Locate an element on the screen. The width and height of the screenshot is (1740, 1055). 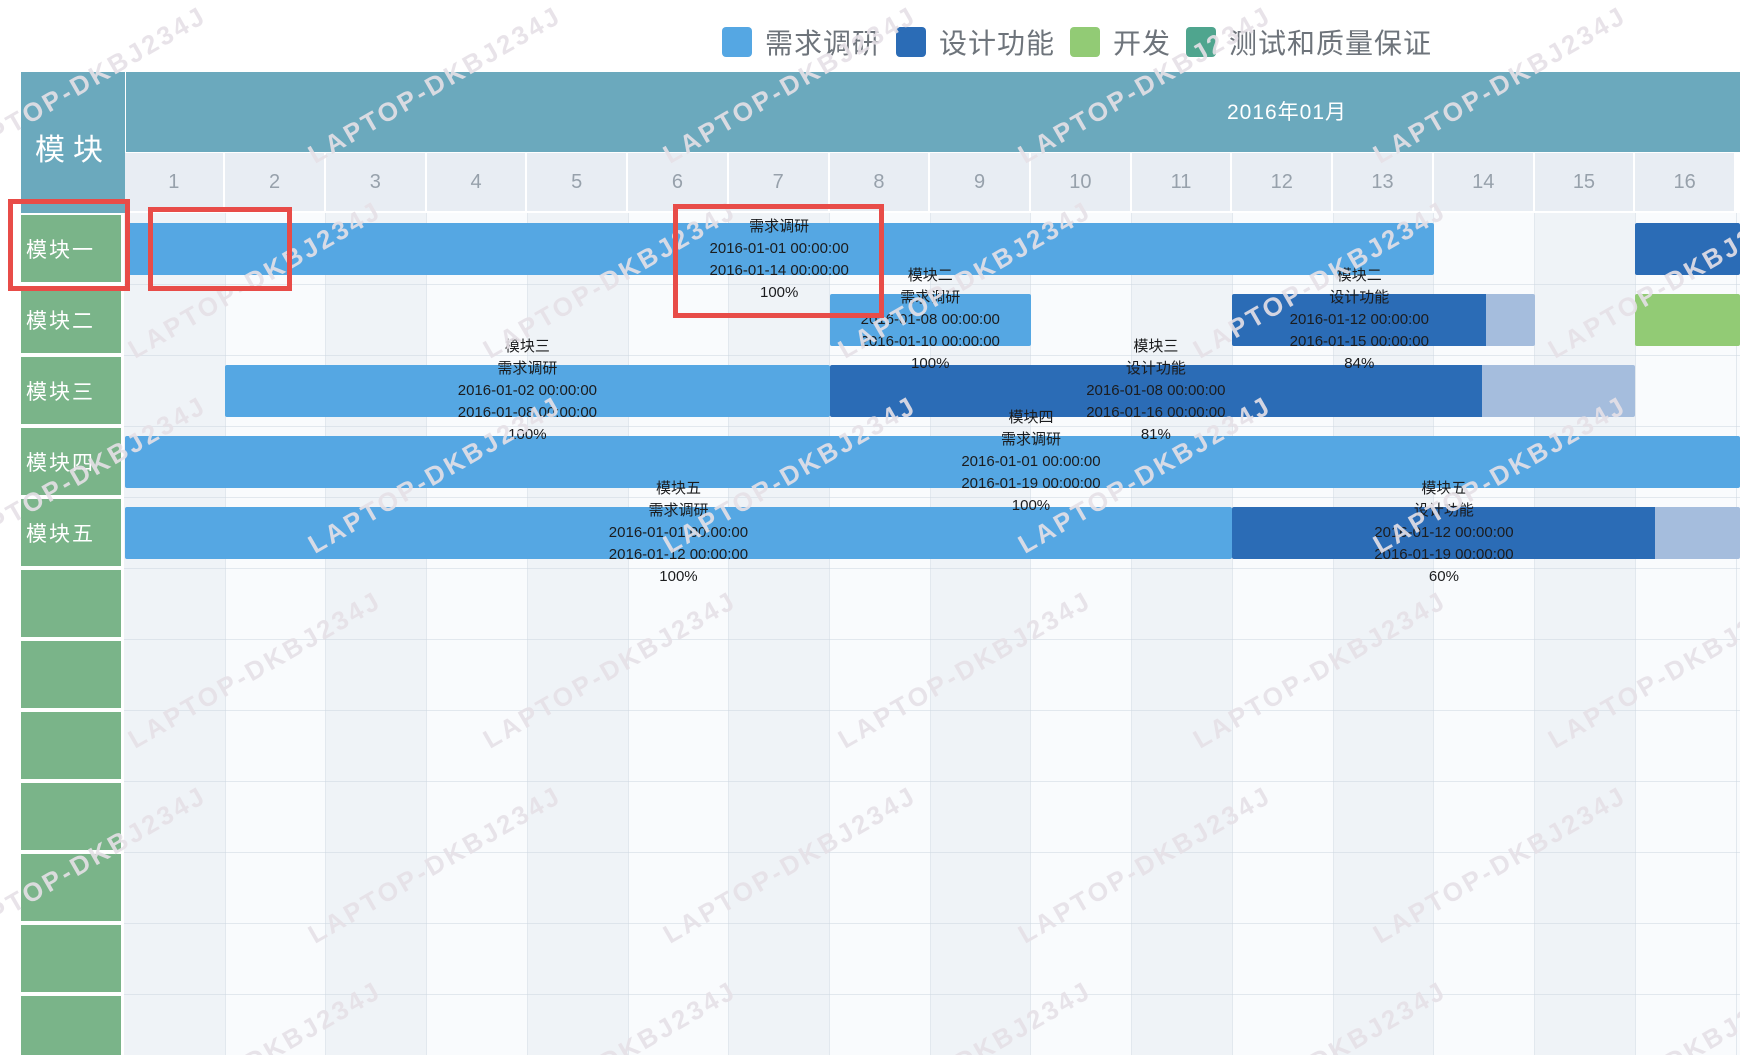
legend-item-req: 需求调研 is located at coordinates (801, 42).